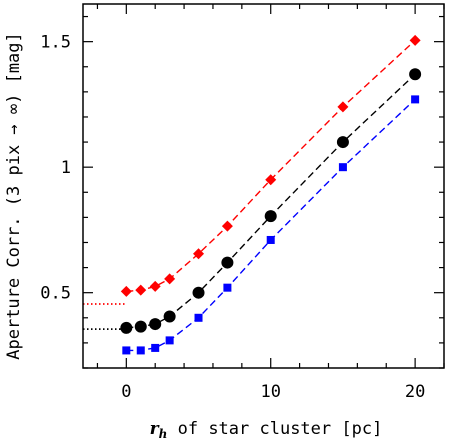 The image size is (452, 440). Describe the element at coordinates (163, 433) in the screenshot. I see `x-axis-label-subscript: h` at that location.